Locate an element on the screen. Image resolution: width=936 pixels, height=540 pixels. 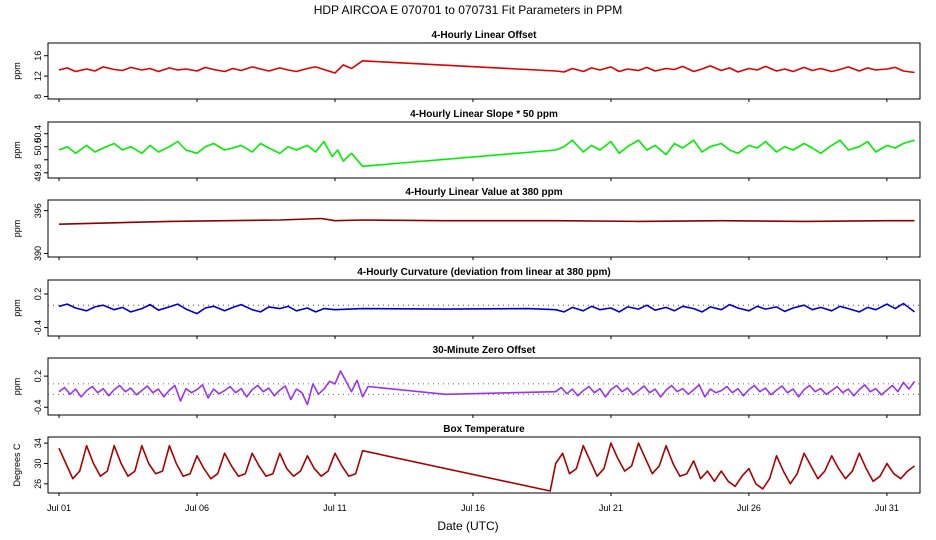
panel-5: 30-Minute Zero Offset ppm -0.4 0.2 is located at coordinates (466, 381).